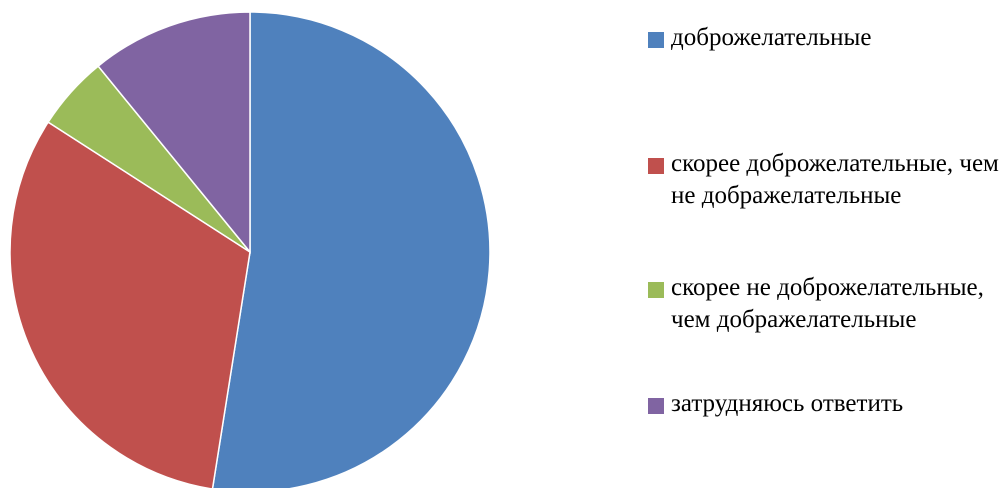  I want to click on legend-item-3: затрудняюсь ответить, so click(823, 404).